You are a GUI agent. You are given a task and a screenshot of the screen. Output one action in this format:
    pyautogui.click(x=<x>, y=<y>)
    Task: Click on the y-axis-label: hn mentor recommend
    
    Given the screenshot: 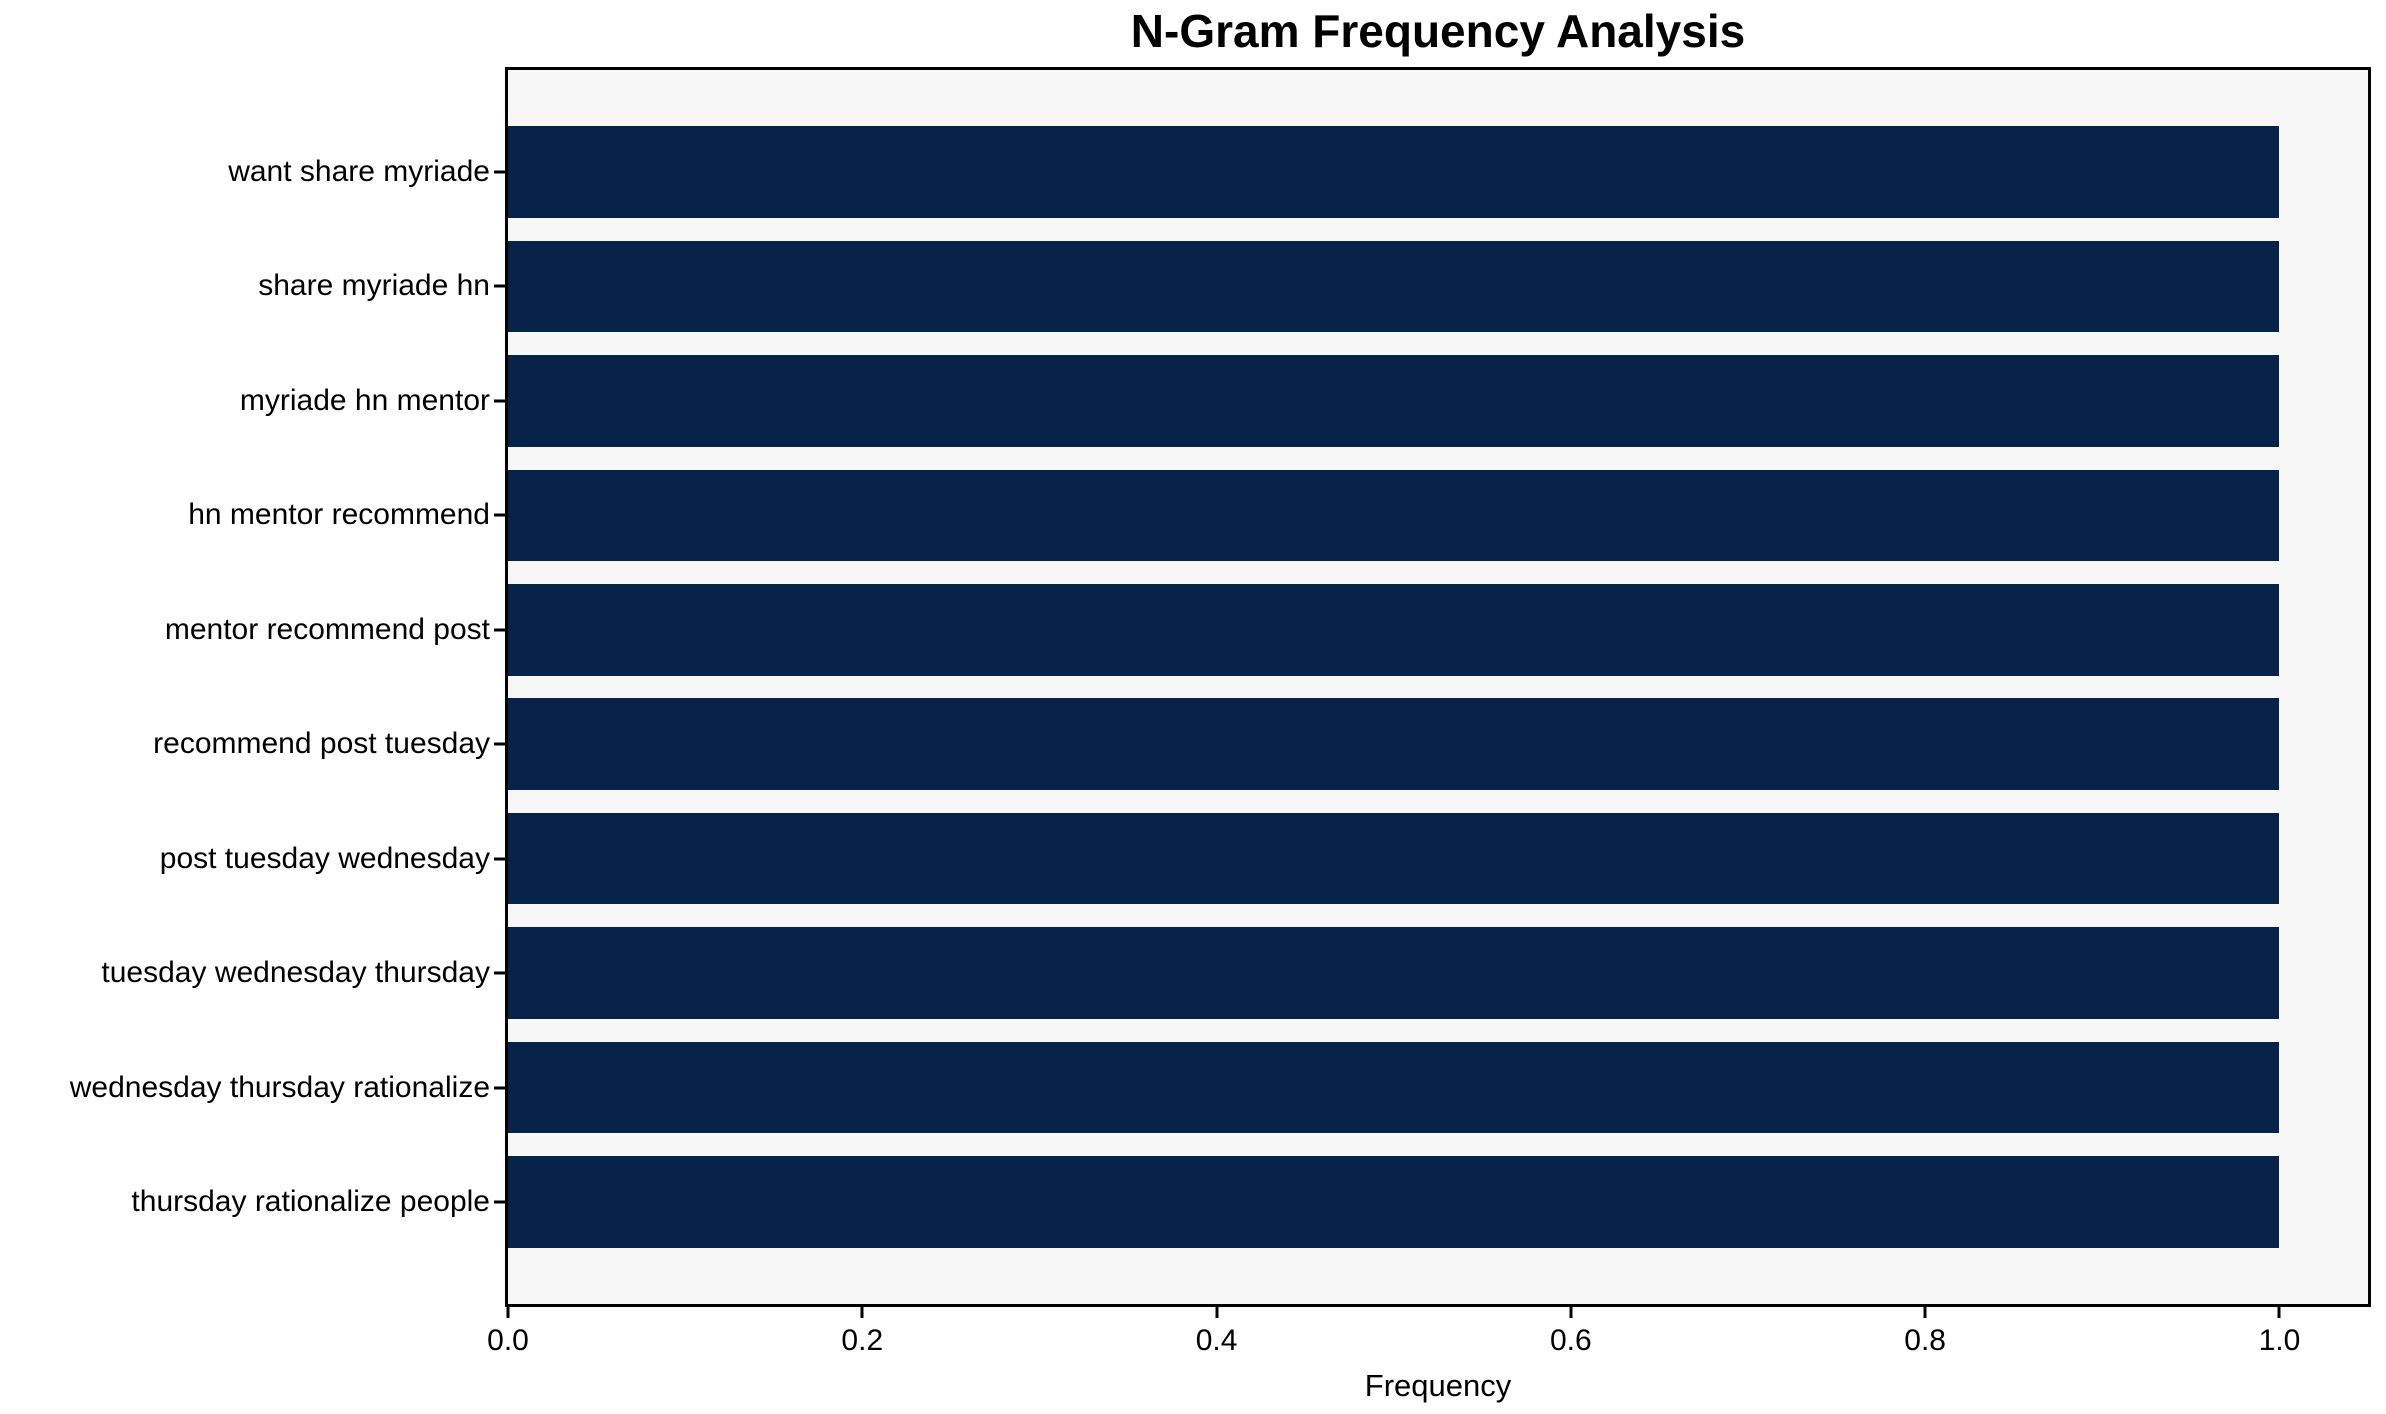 What is the action you would take?
    pyautogui.click(x=339, y=515)
    